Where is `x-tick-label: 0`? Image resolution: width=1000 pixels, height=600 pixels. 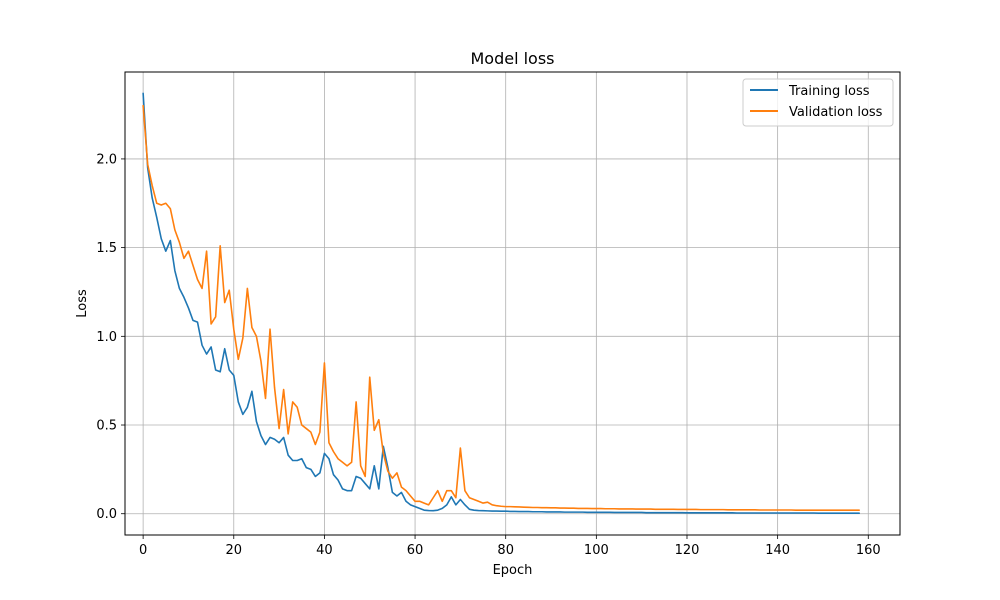 x-tick-label: 0 is located at coordinates (143, 550).